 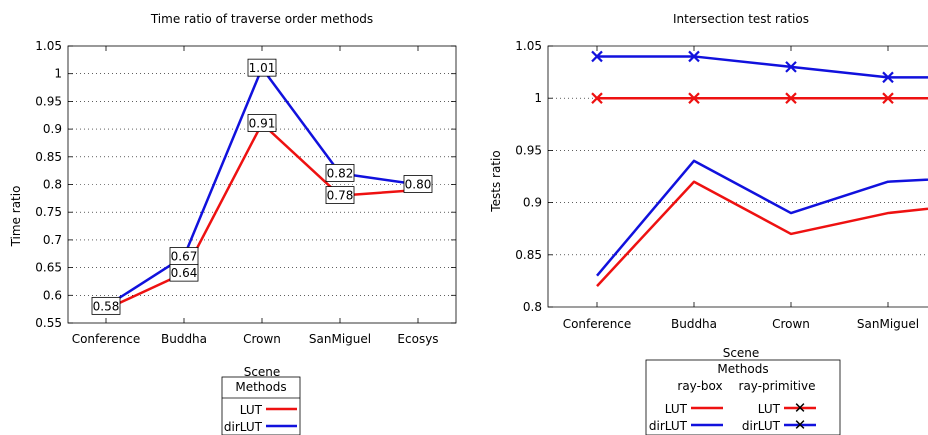 What do you see at coordinates (528, 255) in the screenshot?
I see `chart2-ytick-label: 0.85` at bounding box center [528, 255].